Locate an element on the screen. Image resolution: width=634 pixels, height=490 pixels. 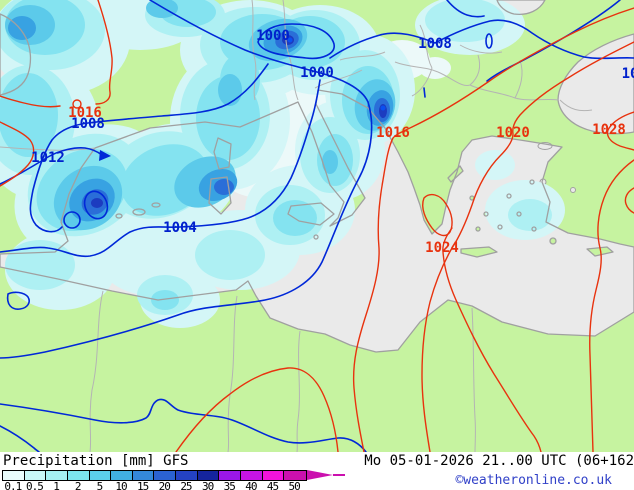
legend-title: Precipitation [mm] GFS is located at coordinates (96, 461).